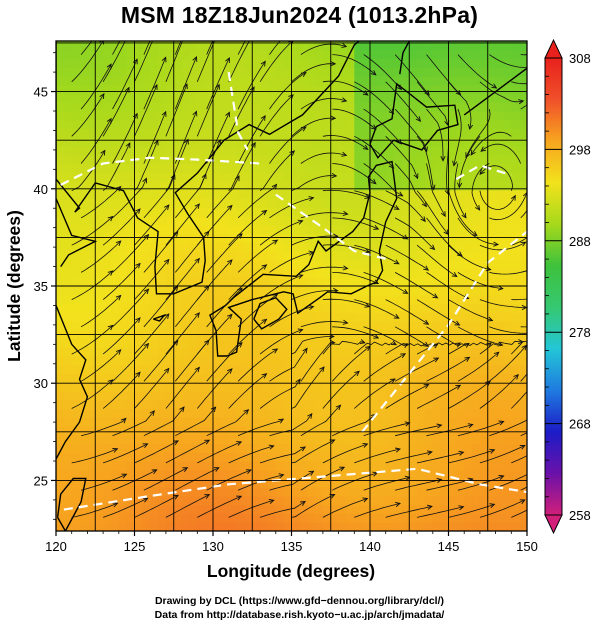 This screenshot has height=625, width=599. Describe the element at coordinates (295, 489) in the screenshot. I see `contour-line` at that location.